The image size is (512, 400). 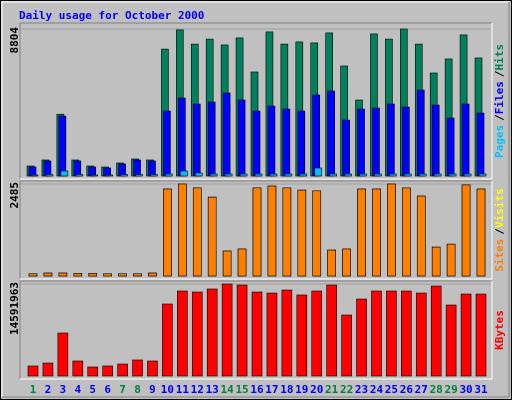 What do you see at coordinates (481, 389) in the screenshot?
I see `x-tick-label: 31` at bounding box center [481, 389].